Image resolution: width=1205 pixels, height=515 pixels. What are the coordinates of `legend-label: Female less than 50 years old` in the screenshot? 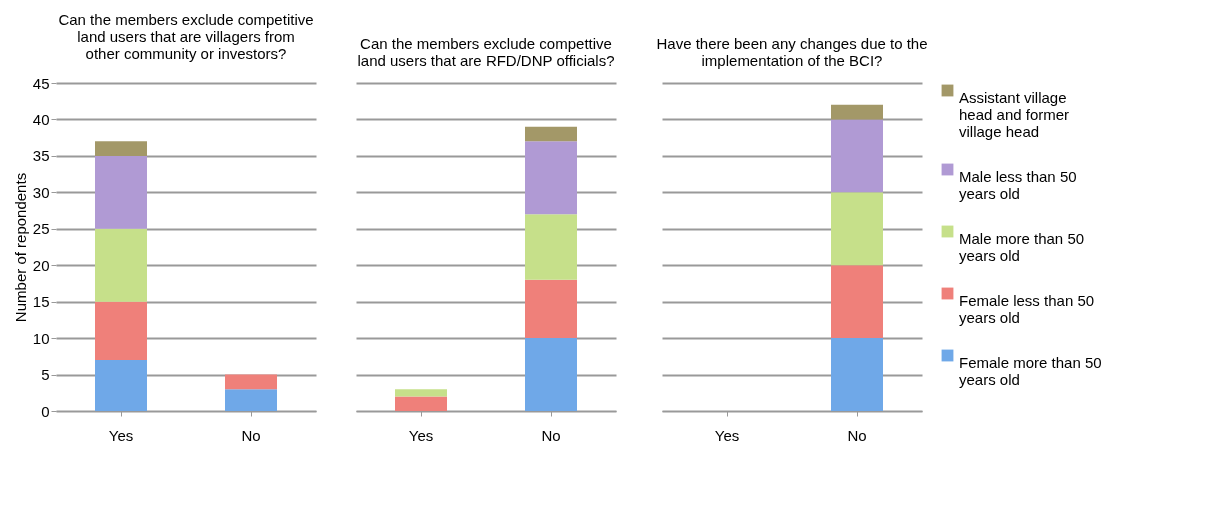 It's located at (1027, 308).